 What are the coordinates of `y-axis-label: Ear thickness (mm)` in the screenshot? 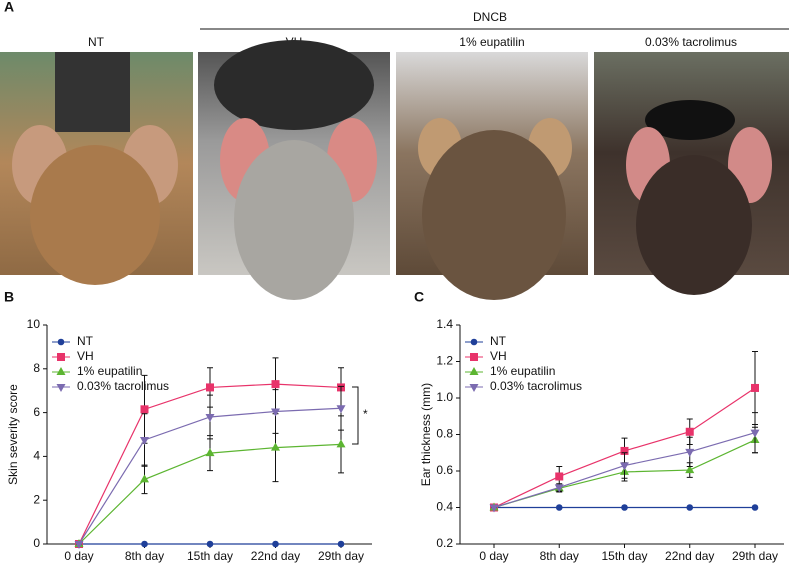 It's located at (426, 434).